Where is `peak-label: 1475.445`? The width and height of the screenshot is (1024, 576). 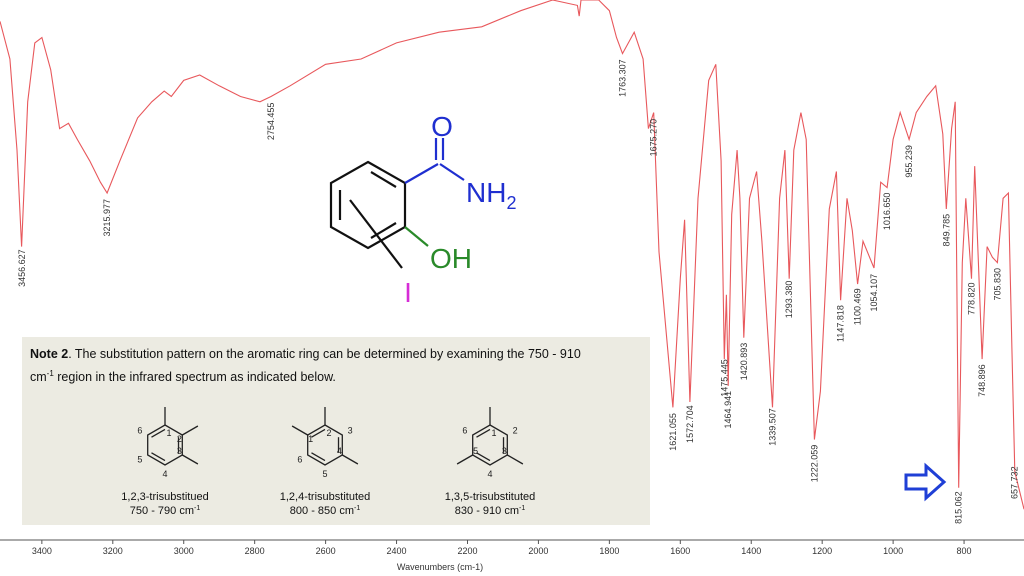
peak-label: 1475.445 is located at coordinates (724, 378).